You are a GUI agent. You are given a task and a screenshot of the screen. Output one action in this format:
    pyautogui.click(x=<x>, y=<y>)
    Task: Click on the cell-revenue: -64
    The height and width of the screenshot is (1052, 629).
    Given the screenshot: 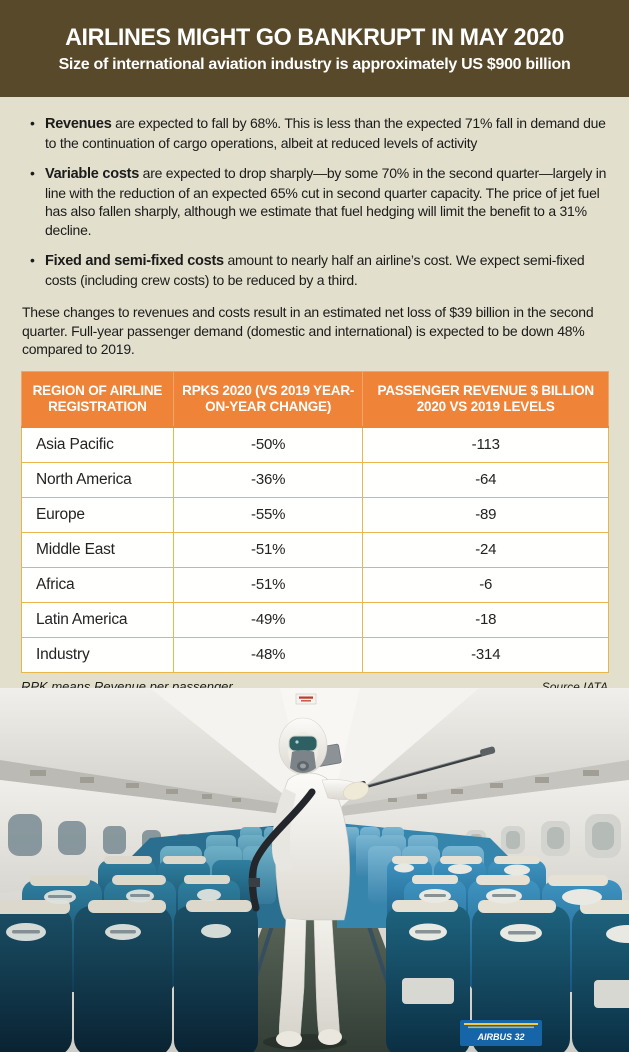 What is the action you would take?
    pyautogui.click(x=485, y=479)
    